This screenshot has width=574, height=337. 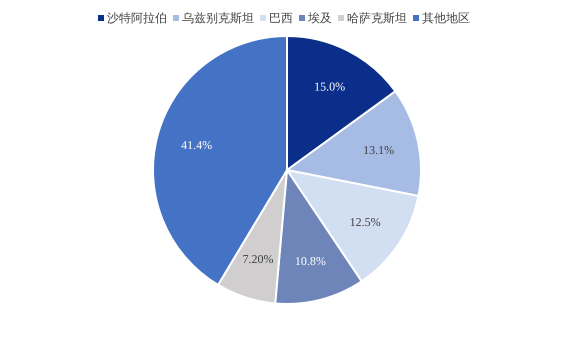 I want to click on legend-label: 埃及, so click(x=319, y=18).